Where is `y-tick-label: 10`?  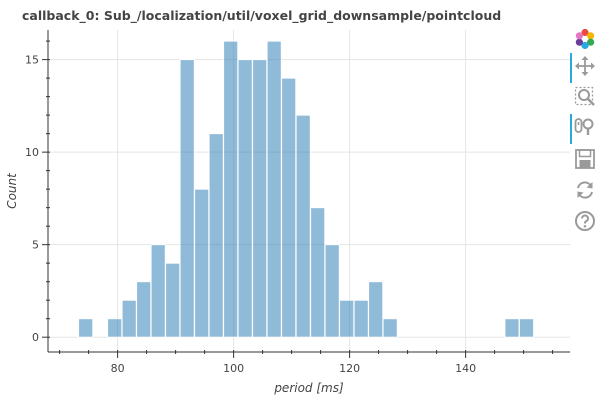 y-tick-label: 10 is located at coordinates (32, 152).